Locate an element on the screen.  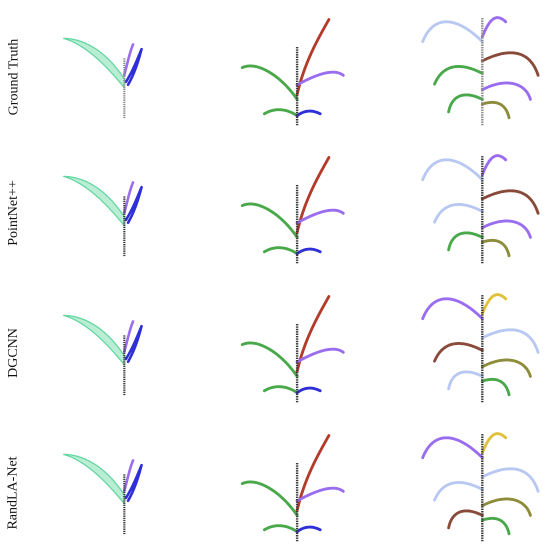
row-label-ground-truth: Ground Truth is located at coordinates (14, 76).